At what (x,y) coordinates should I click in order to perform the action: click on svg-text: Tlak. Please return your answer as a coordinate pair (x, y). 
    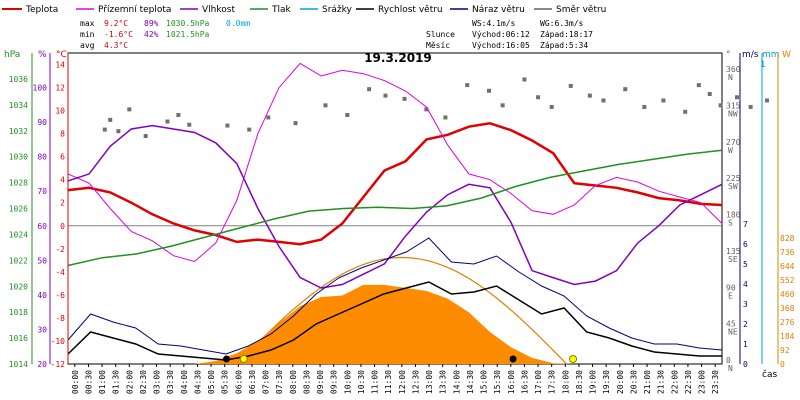
    Looking at the image, I should click on (281, 10).